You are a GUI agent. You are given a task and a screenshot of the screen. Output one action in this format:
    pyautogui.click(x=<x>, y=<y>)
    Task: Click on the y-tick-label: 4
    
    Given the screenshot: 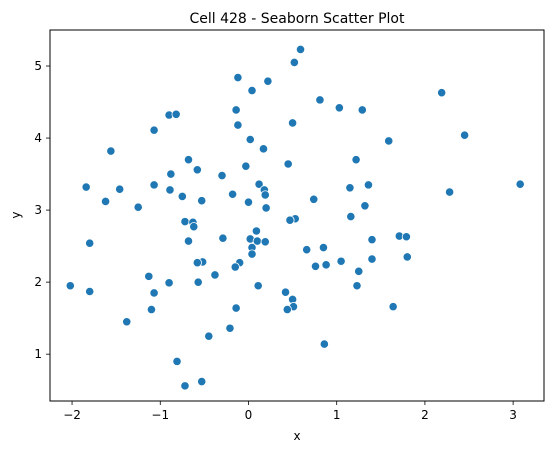 What is the action you would take?
    pyautogui.click(x=38, y=138)
    